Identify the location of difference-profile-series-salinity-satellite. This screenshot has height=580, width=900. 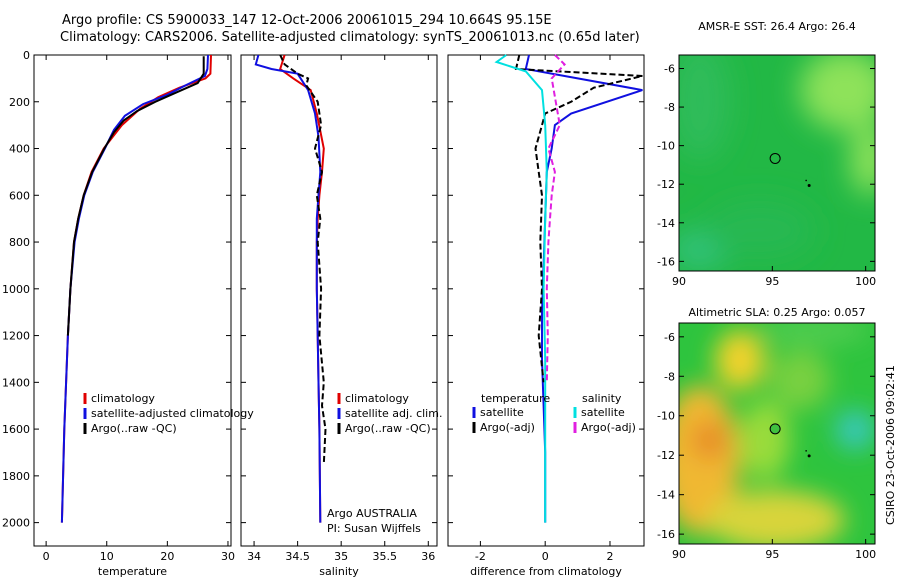
(521, 288).